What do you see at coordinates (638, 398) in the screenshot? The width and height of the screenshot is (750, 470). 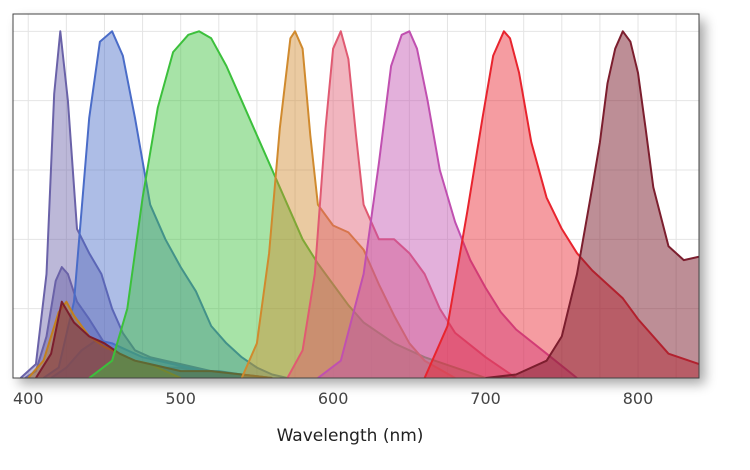 I see `x-tick-label: 800` at bounding box center [638, 398].